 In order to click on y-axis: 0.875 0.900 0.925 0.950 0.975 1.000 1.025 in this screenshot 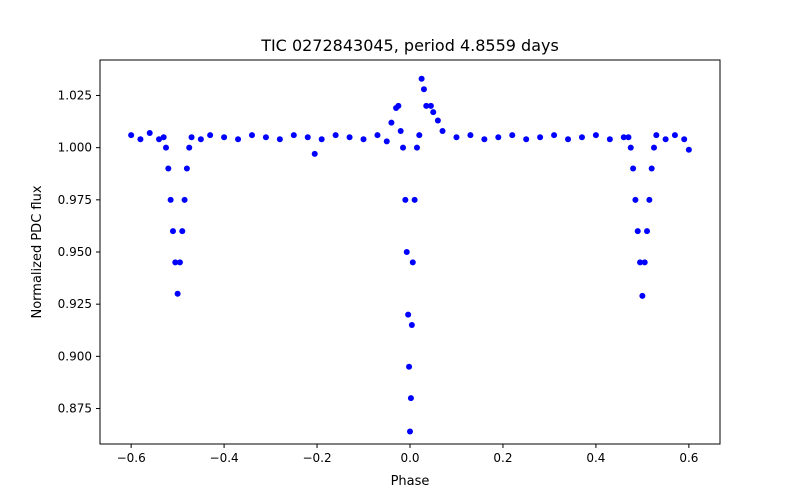, I will do `click(79, 252)`.